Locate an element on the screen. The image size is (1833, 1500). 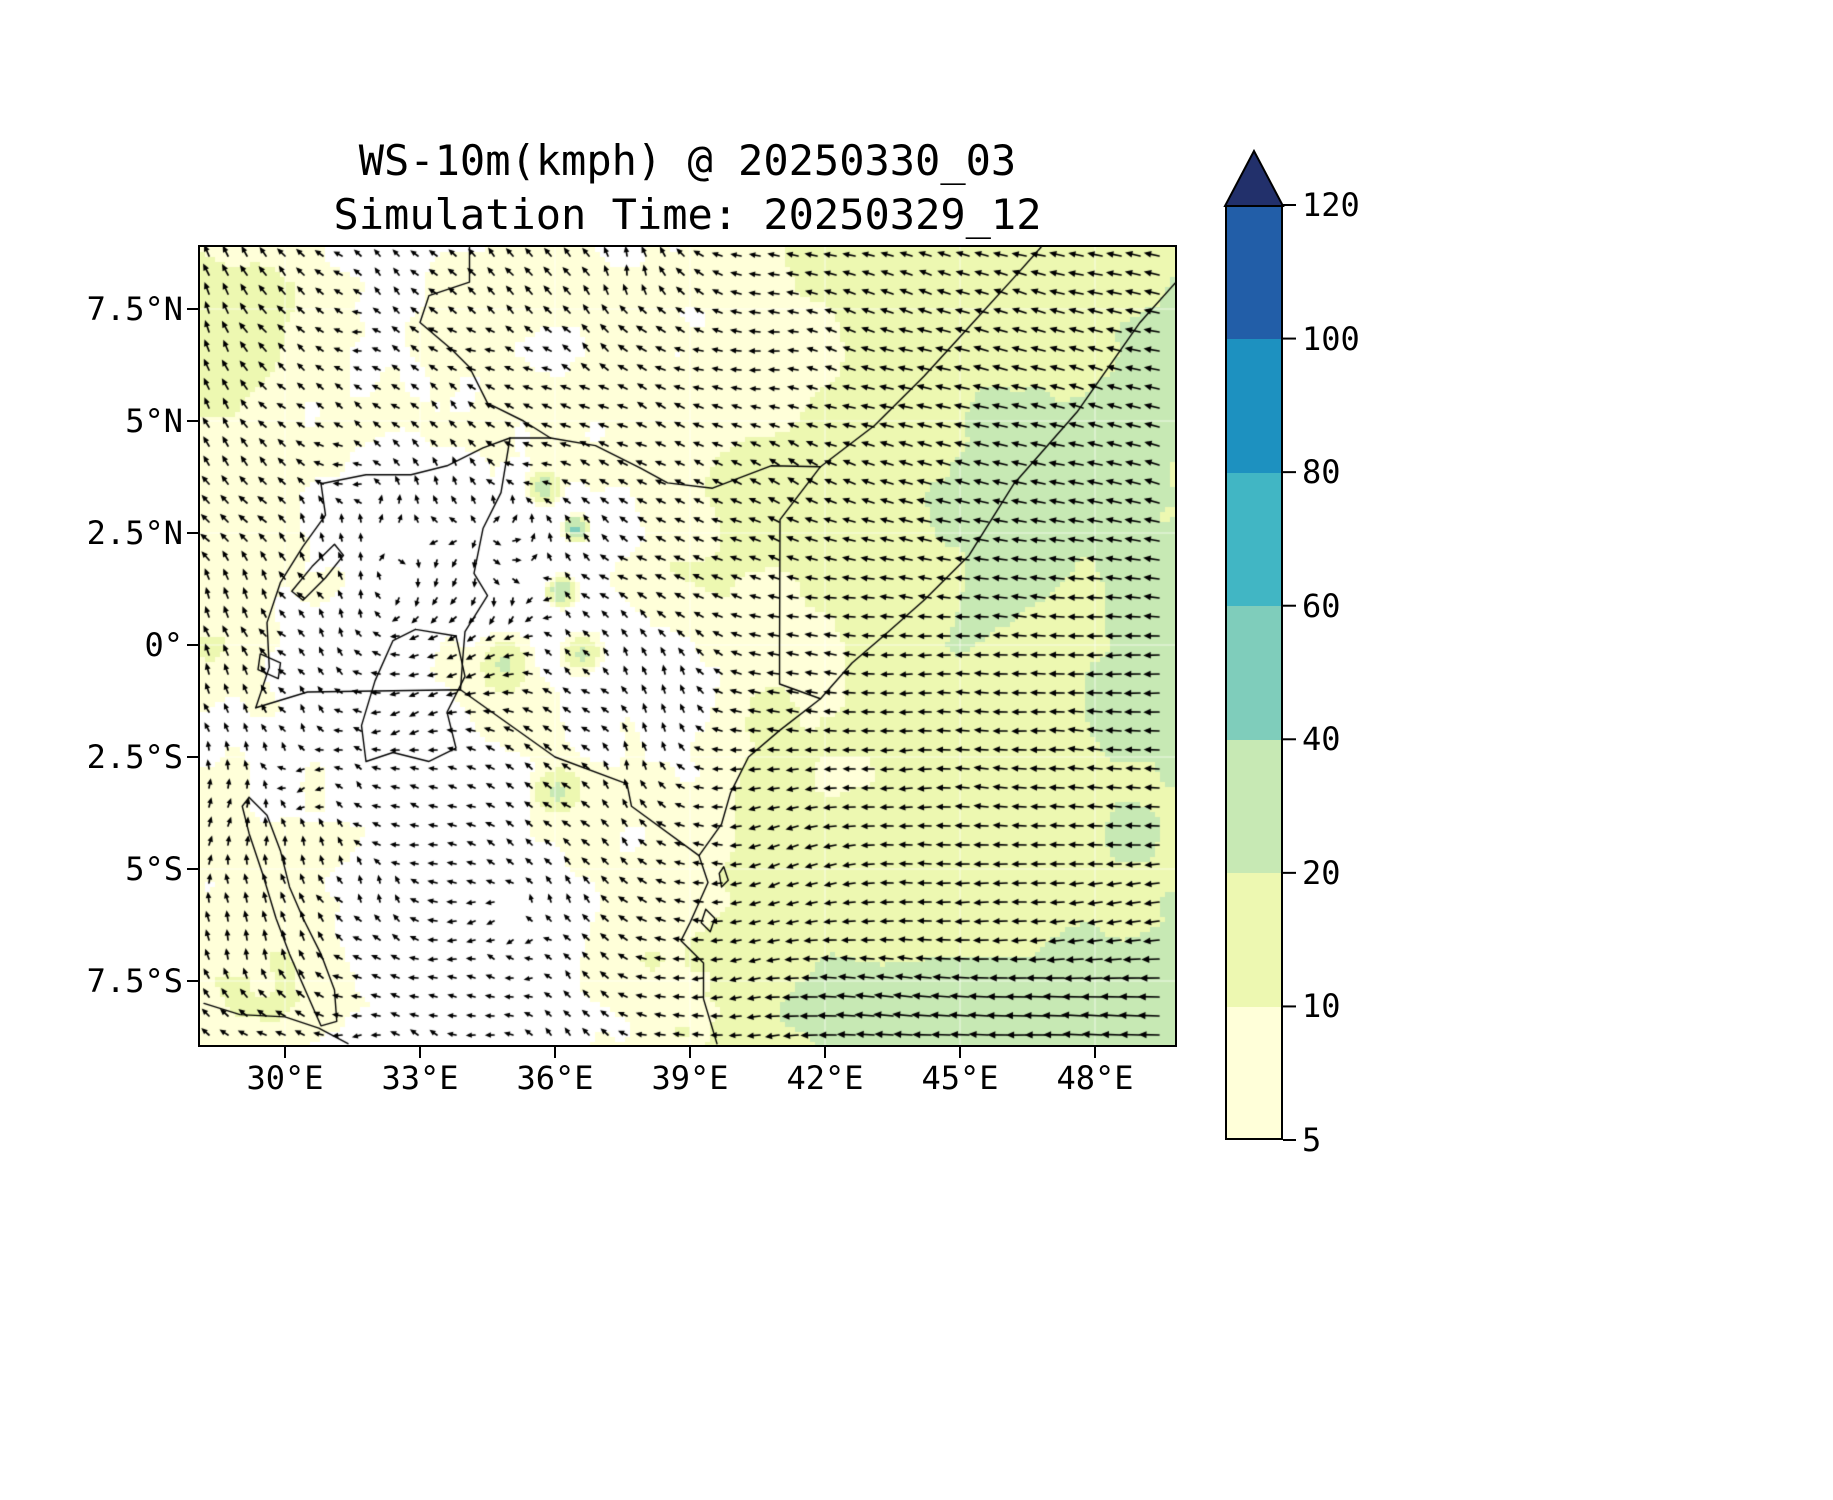
x-axis-tick-label: 30°E is located at coordinates (285, 1078).